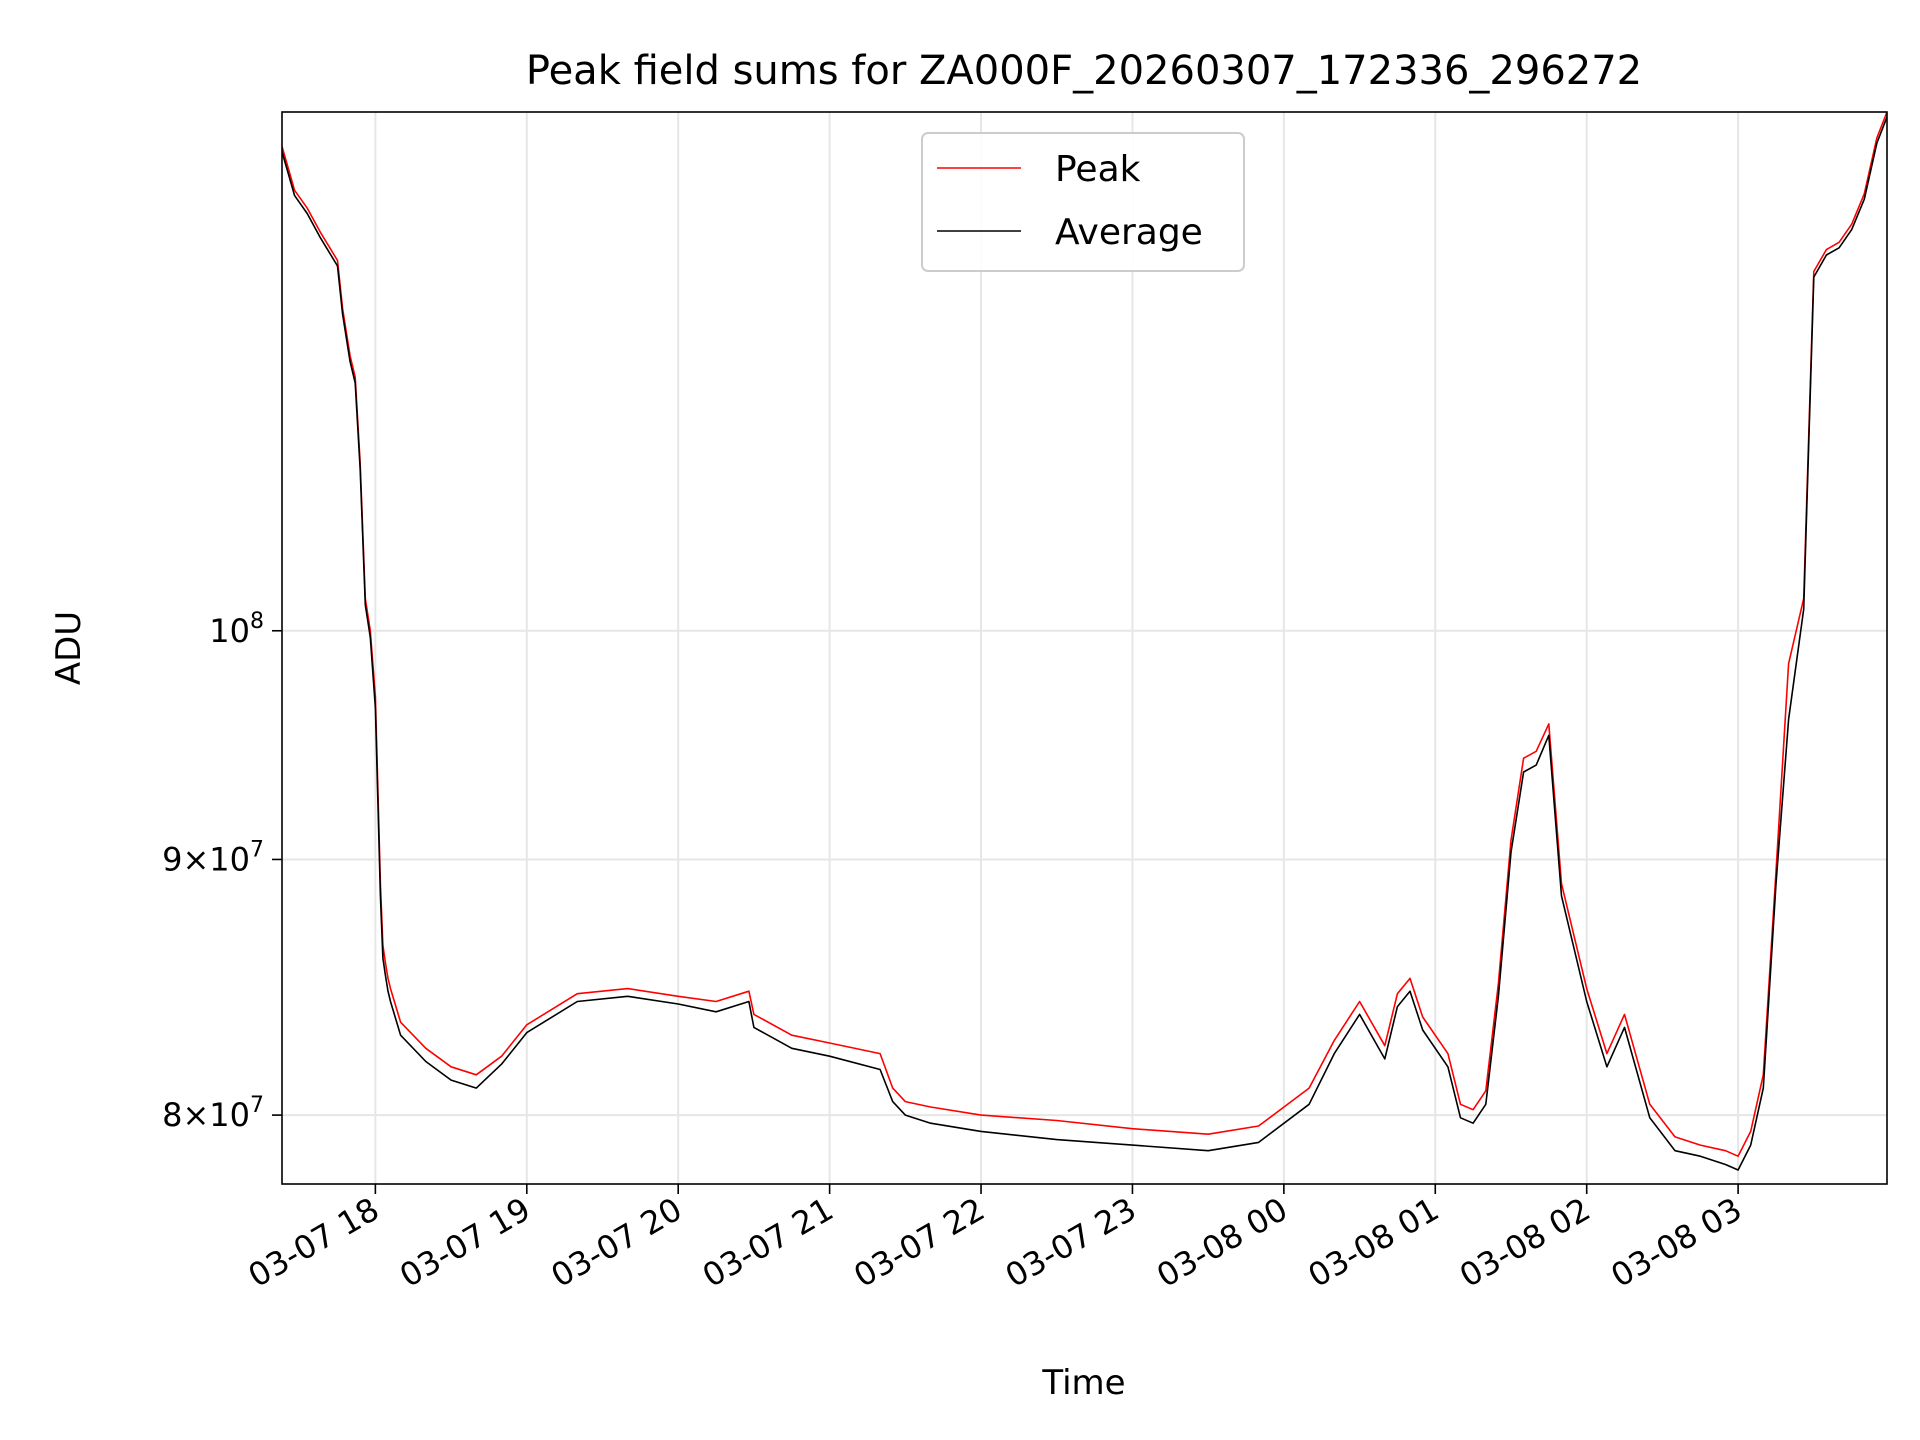  What do you see at coordinates (1083, 202) in the screenshot?
I see `legend: Peak Average` at bounding box center [1083, 202].